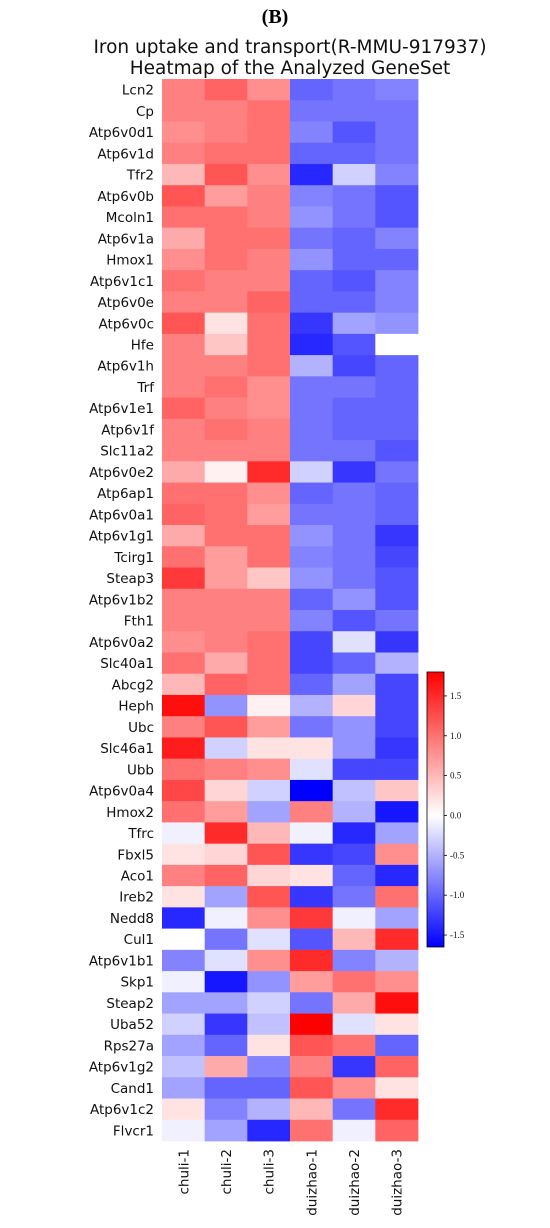 This screenshot has height=1228, width=550. I want to click on row-label: Atp6v1d, so click(125, 154).